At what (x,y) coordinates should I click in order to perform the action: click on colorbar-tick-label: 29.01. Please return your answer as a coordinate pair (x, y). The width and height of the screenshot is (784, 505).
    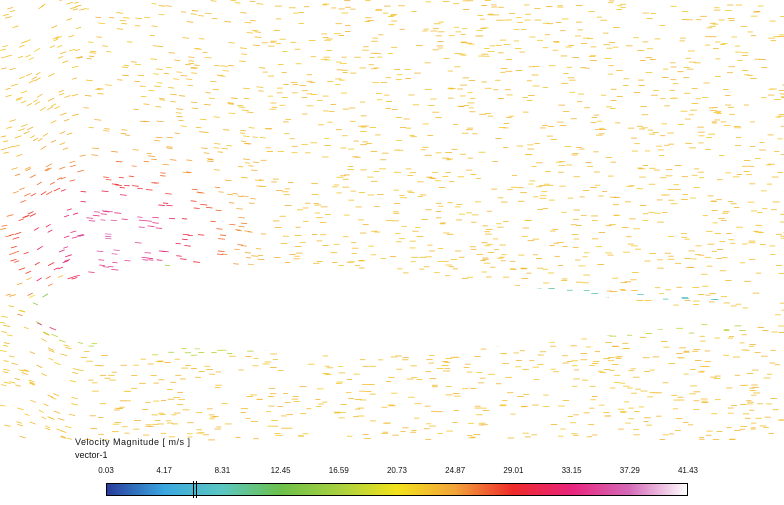
    Looking at the image, I should click on (513, 470).